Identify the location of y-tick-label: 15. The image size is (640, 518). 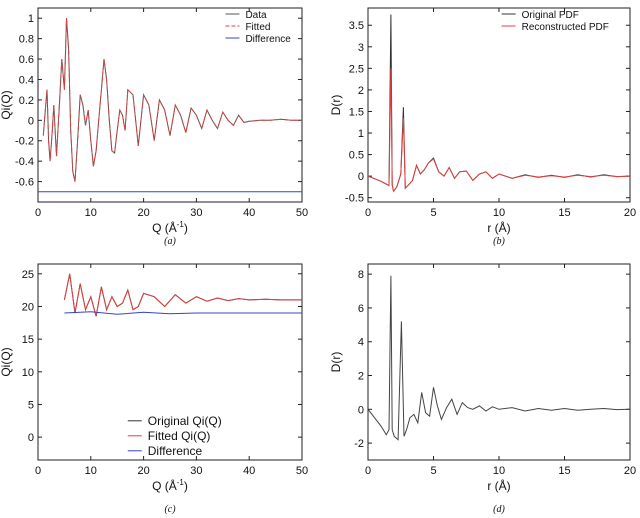
(28, 340).